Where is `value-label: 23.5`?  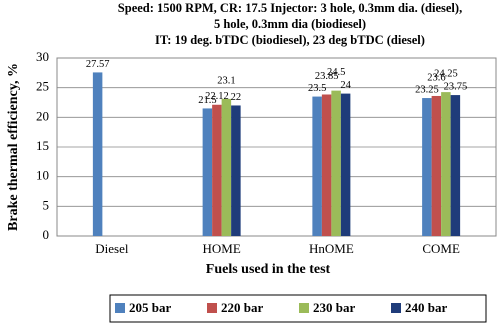
value-label: 23.5 is located at coordinates (317, 88).